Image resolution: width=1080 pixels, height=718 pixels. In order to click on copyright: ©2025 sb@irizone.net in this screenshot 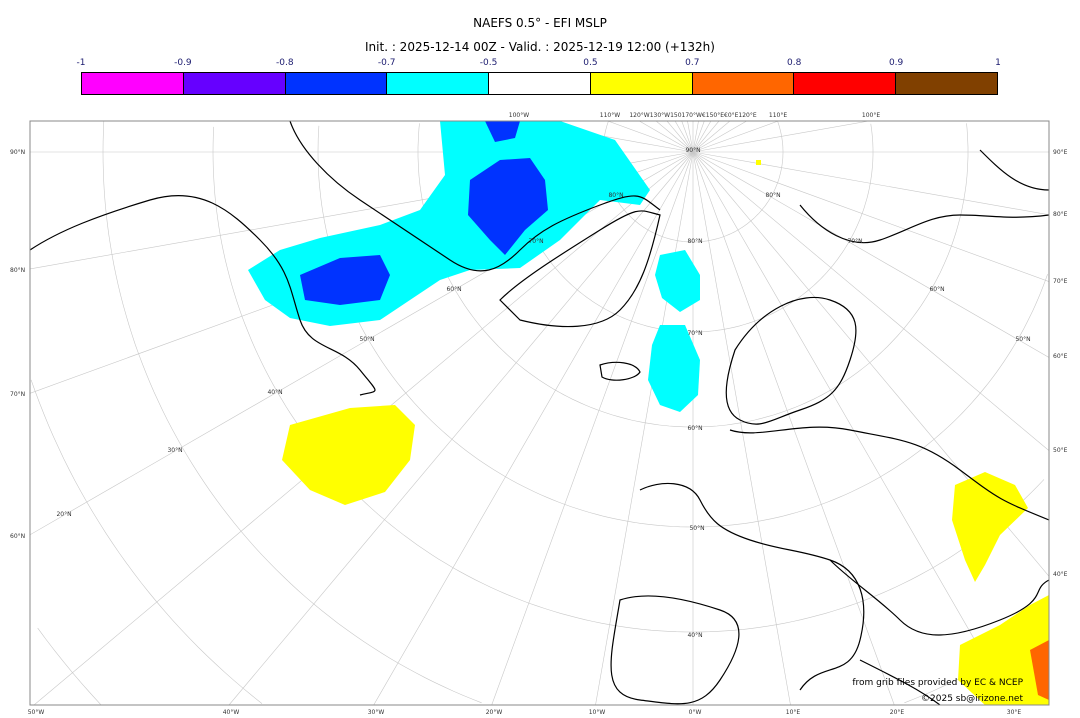, I will do `click(972, 699)`.